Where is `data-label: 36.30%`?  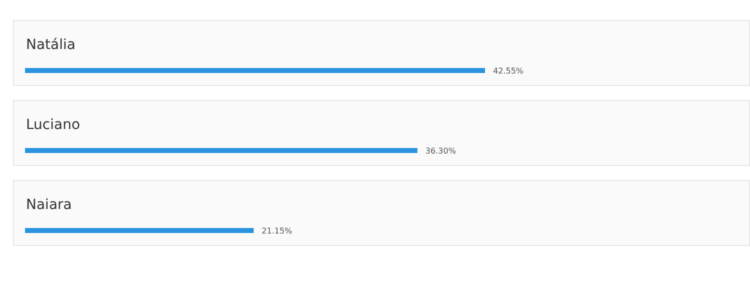 data-label: 36.30% is located at coordinates (440, 151).